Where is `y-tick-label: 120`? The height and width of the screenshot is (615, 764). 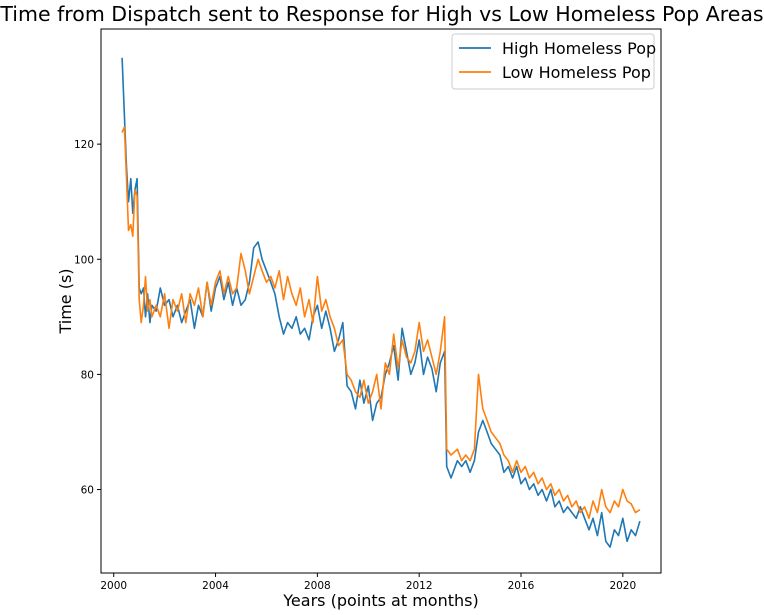 y-tick-label: 120 is located at coordinates (84, 145).